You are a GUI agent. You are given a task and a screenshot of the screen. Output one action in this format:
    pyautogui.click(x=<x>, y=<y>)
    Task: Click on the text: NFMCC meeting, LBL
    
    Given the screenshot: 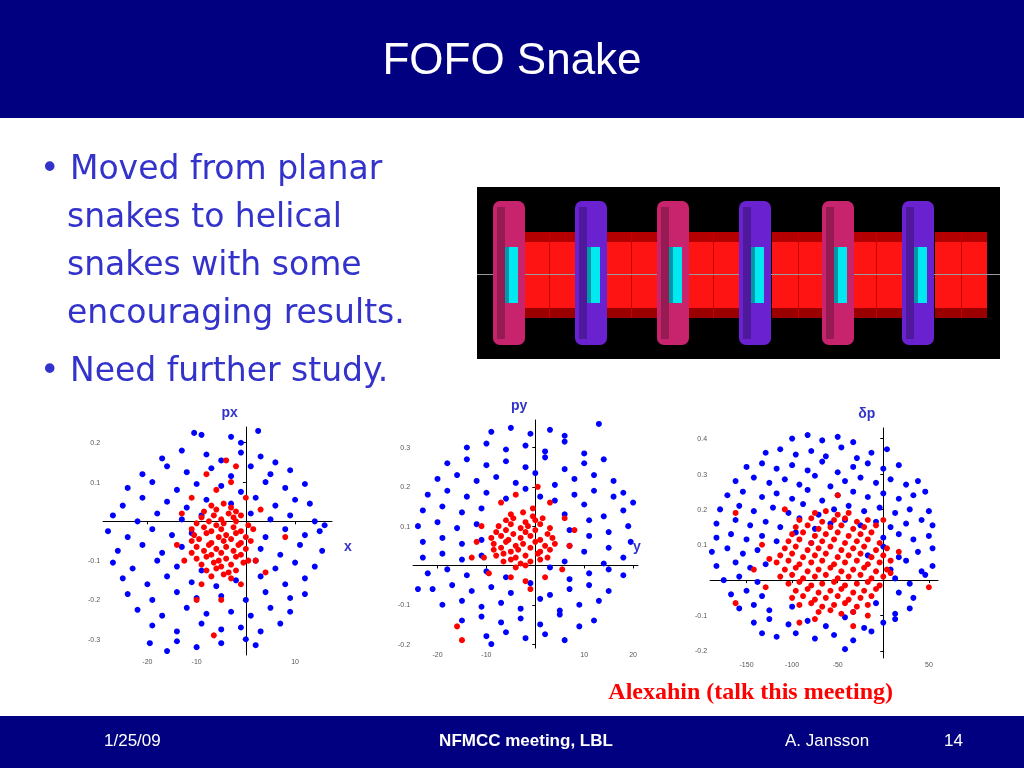 What is the action you would take?
    pyautogui.click(x=526, y=741)
    